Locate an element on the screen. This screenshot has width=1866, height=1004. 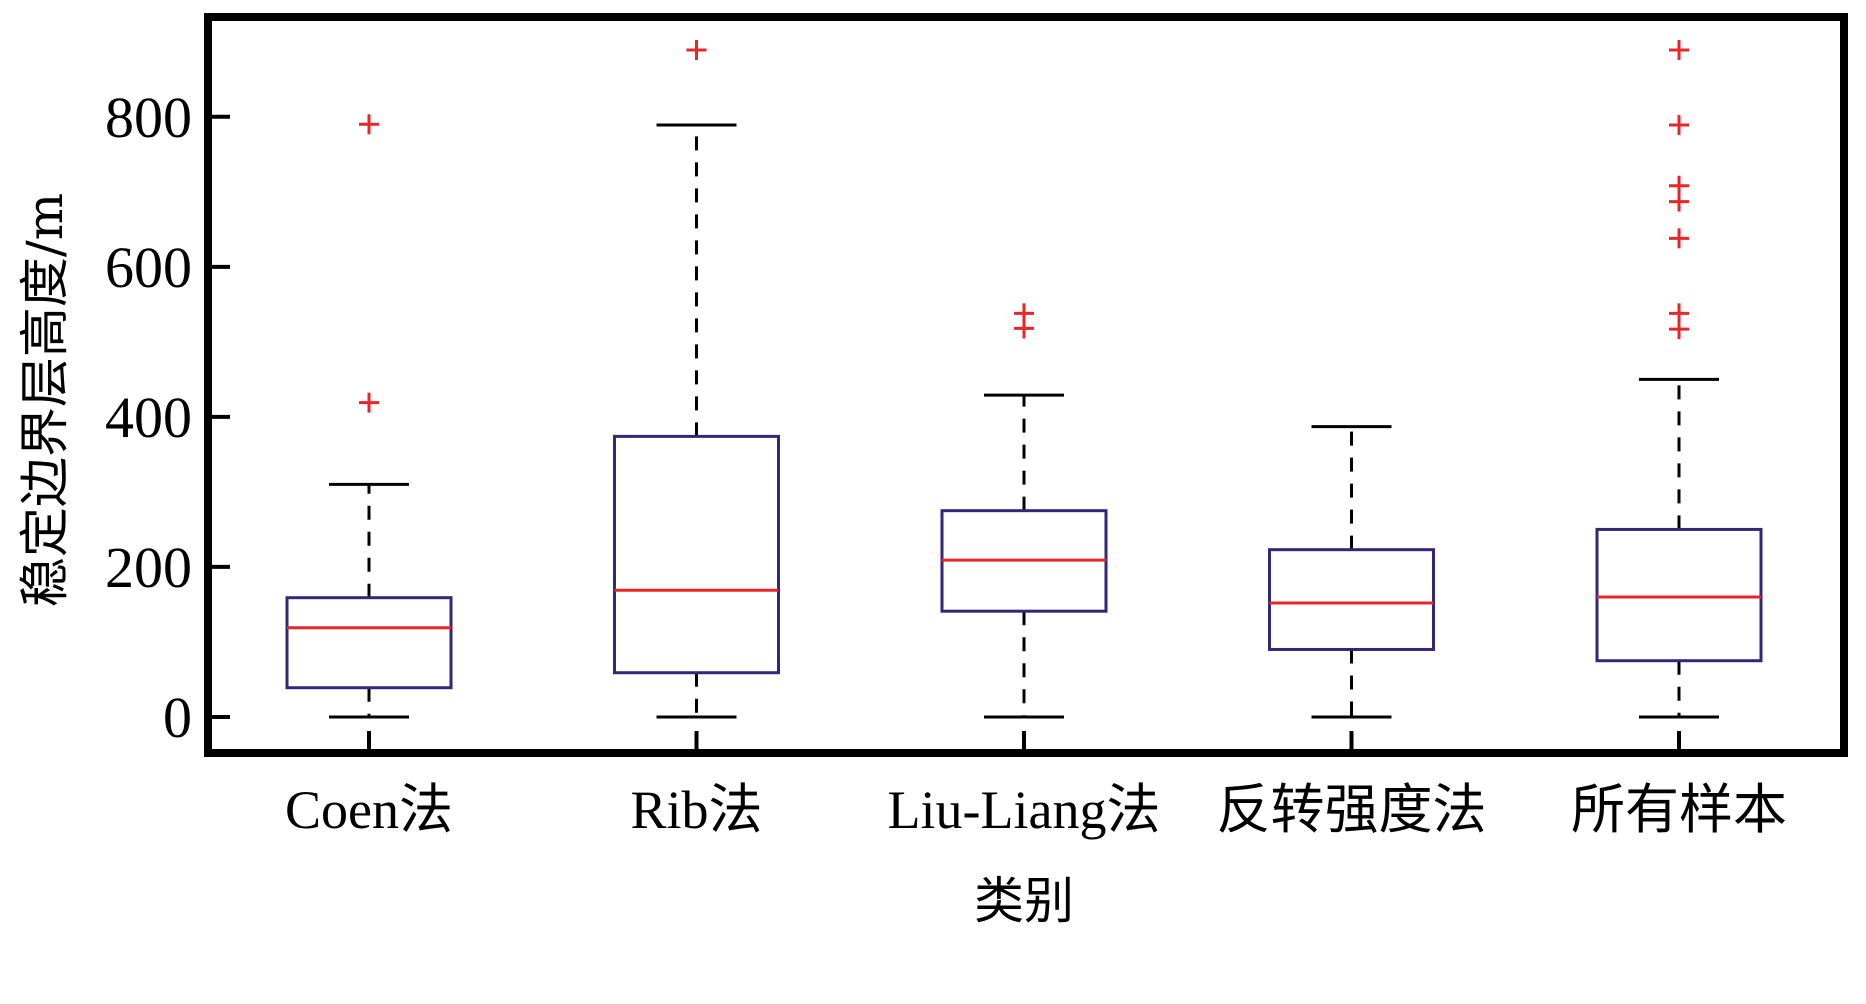
y-tick-label: 800 is located at coordinates (148, 117).